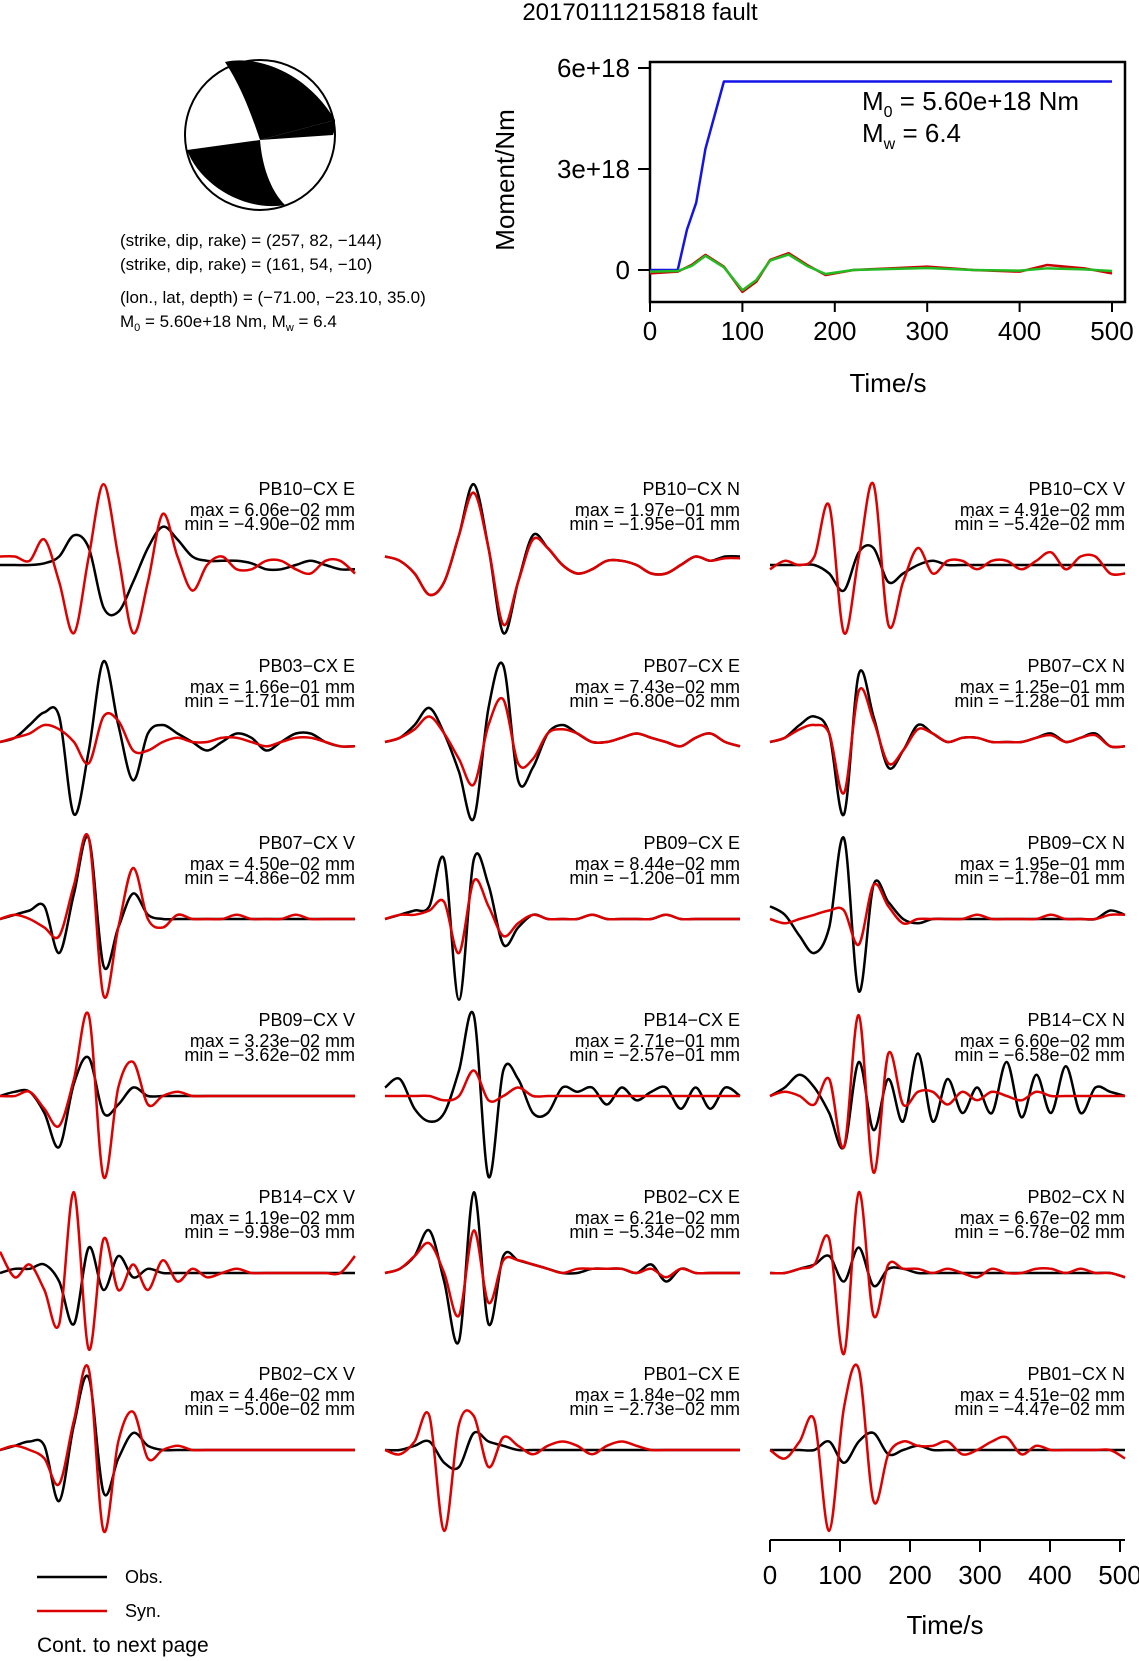 This screenshot has height=1661, width=1139. What do you see at coordinates (691, 843) in the screenshot?
I see `station-label: PB09−CX E` at bounding box center [691, 843].